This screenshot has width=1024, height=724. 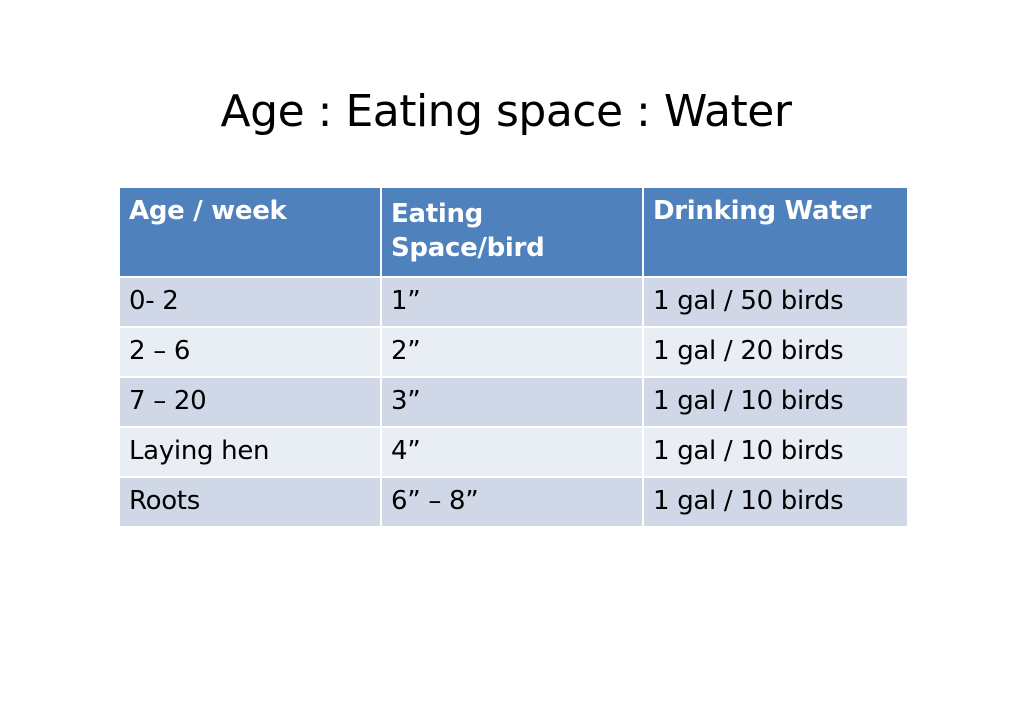 What do you see at coordinates (506, 111) in the screenshot?
I see `slide-title: Age : Eating space : Water` at bounding box center [506, 111].